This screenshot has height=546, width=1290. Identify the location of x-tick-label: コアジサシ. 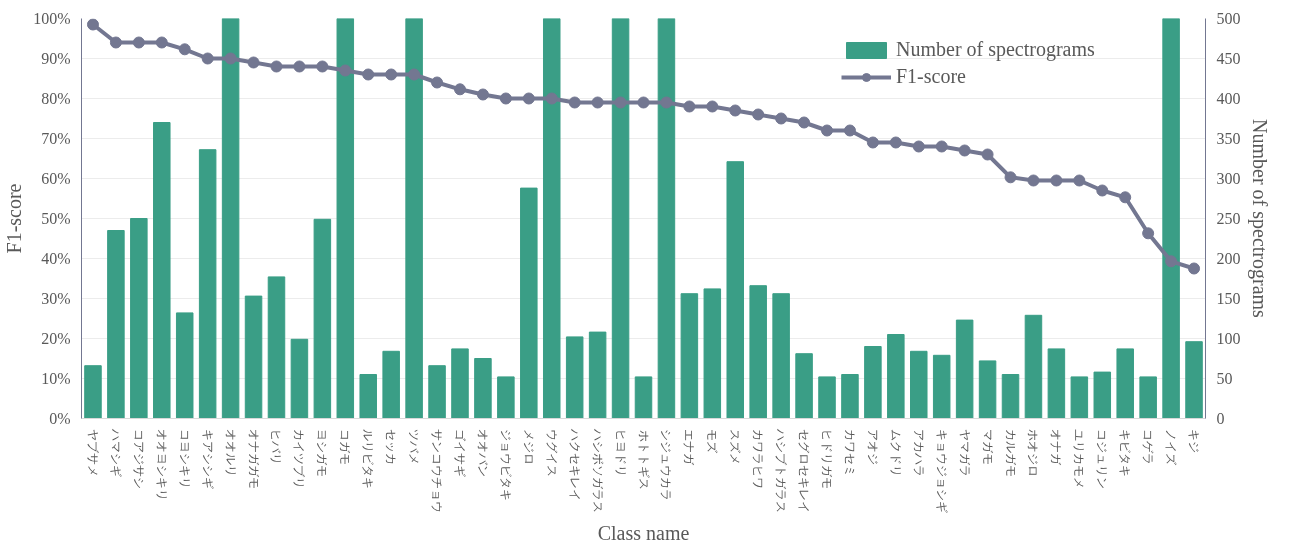
(138, 459).